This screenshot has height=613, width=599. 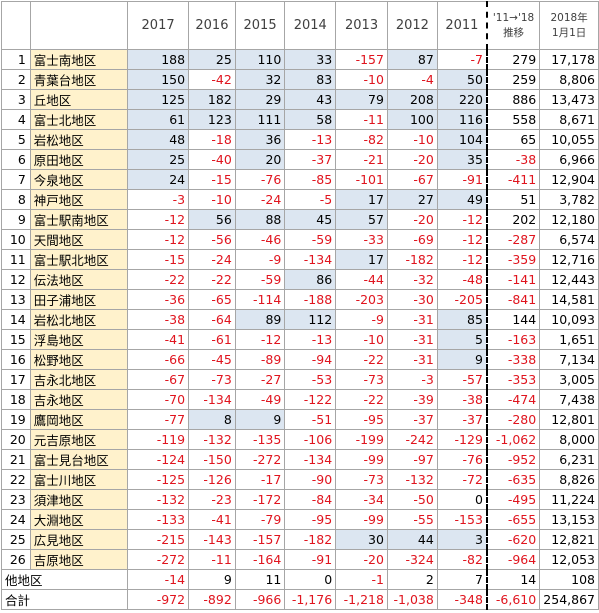 What do you see at coordinates (260, 499) in the screenshot?
I see `value-cell: -172` at bounding box center [260, 499].